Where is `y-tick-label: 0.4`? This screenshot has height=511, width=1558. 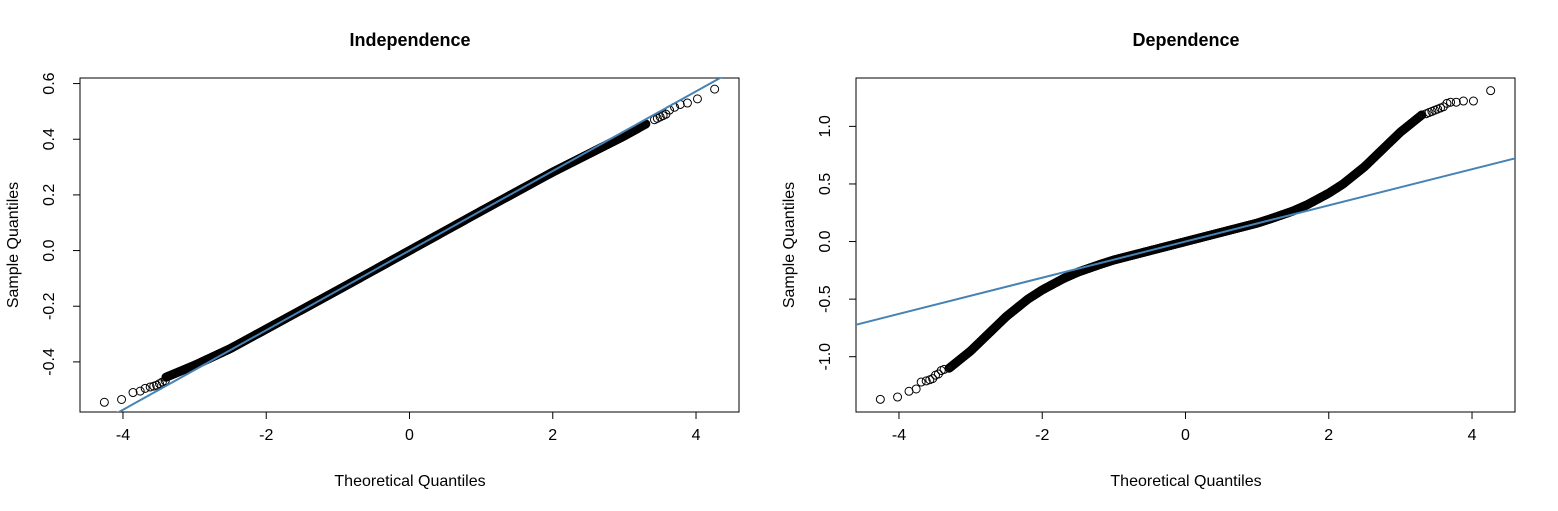
y-tick-label: 0.4 is located at coordinates (49, 139).